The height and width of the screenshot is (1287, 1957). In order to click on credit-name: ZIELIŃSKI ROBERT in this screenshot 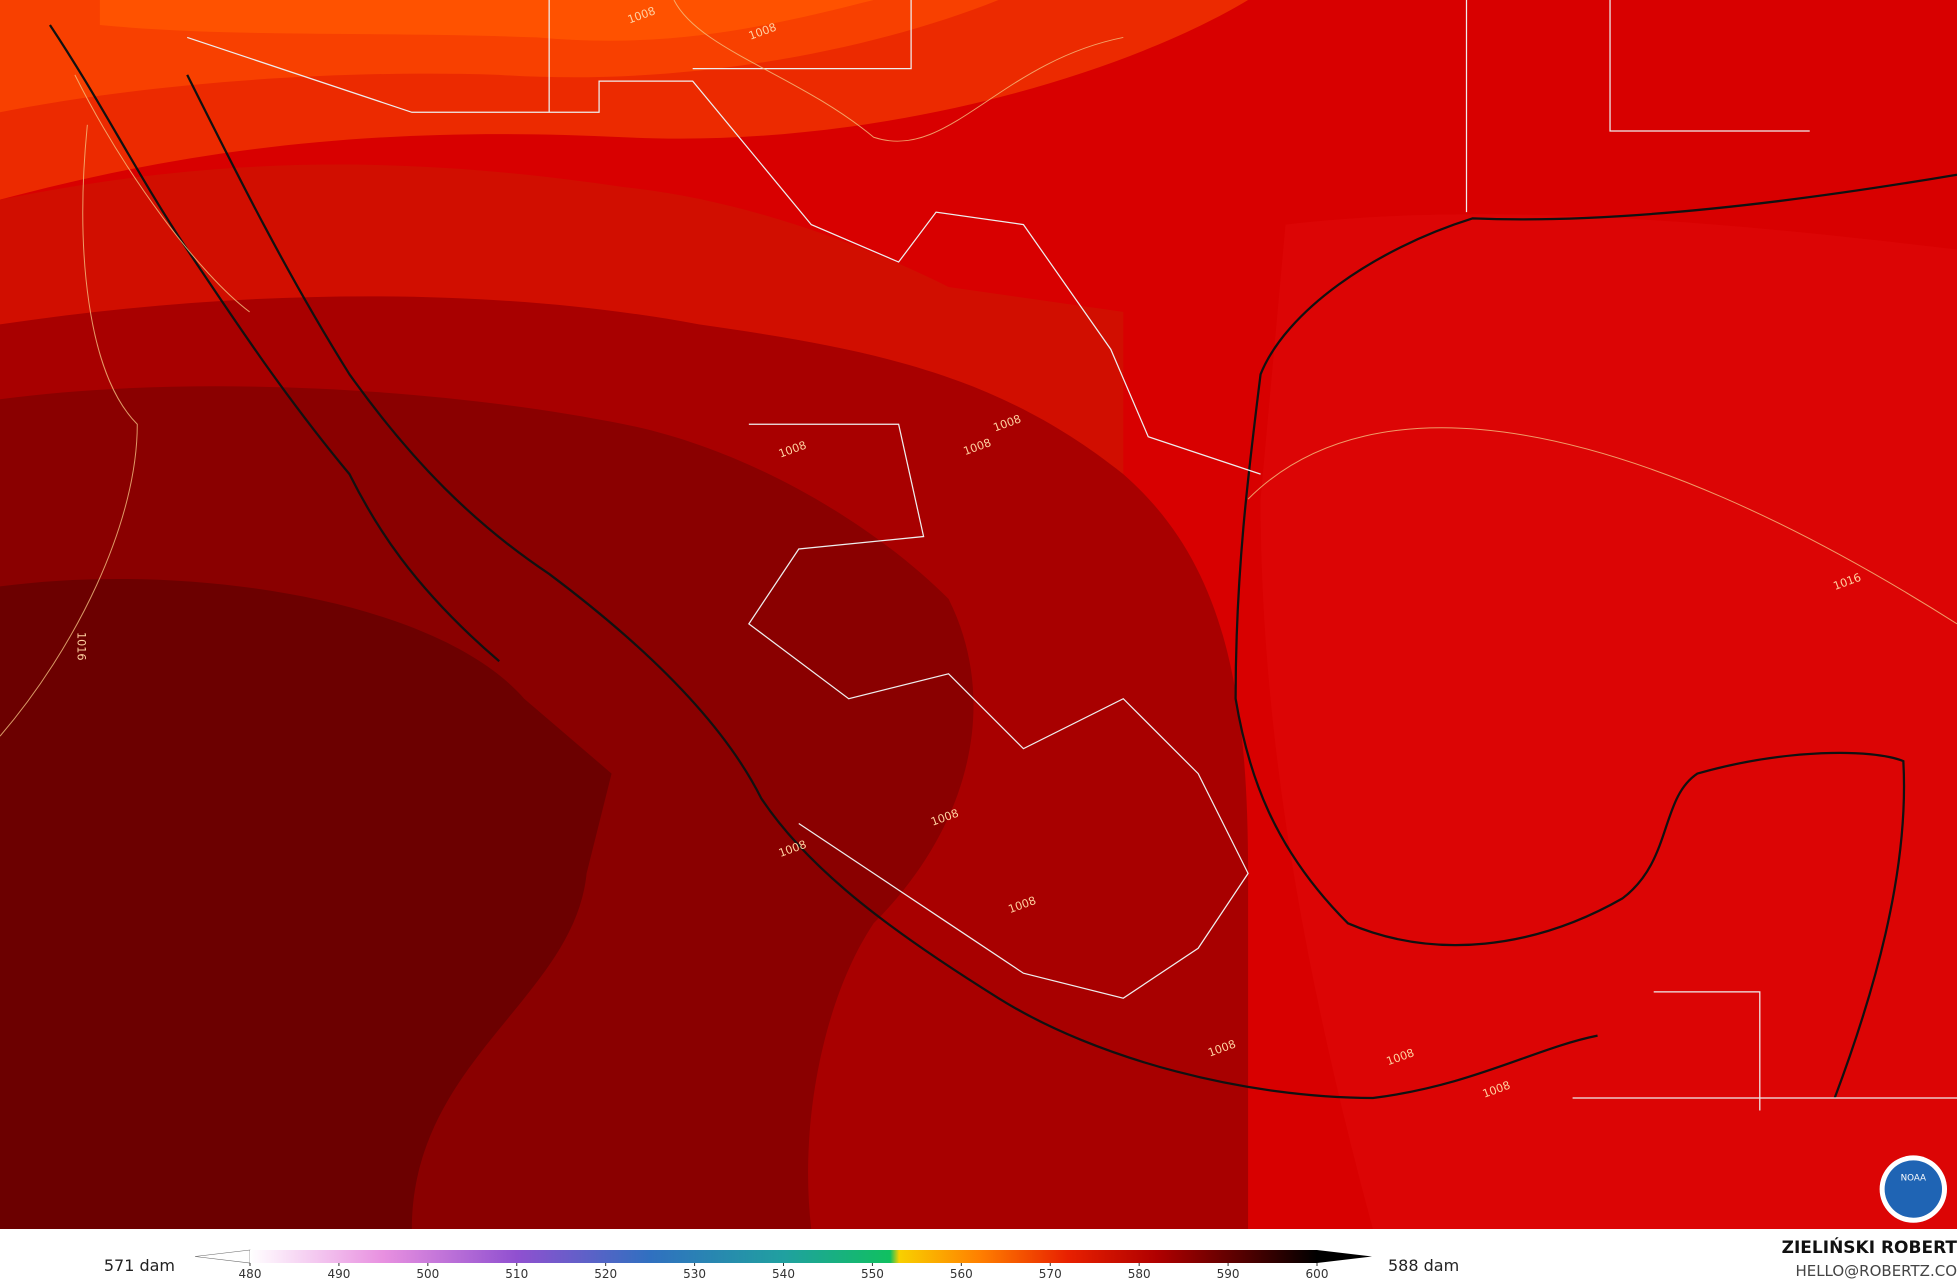, I will do `click(1869, 1247)`.